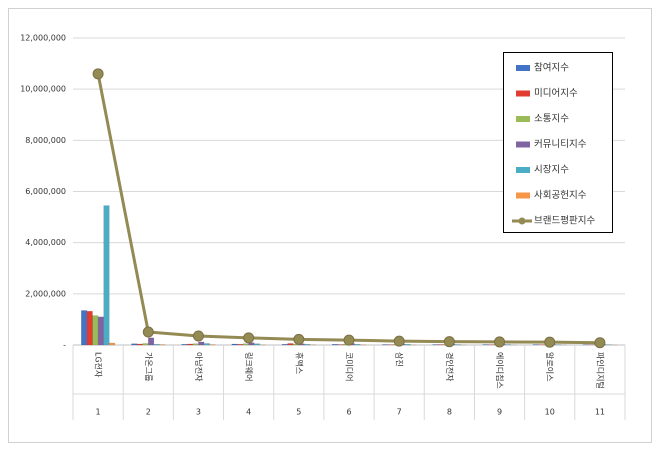 The width and height of the screenshot is (660, 456). Describe the element at coordinates (99, 365) in the screenshot. I see `x-tick-label: LG전자` at that location.